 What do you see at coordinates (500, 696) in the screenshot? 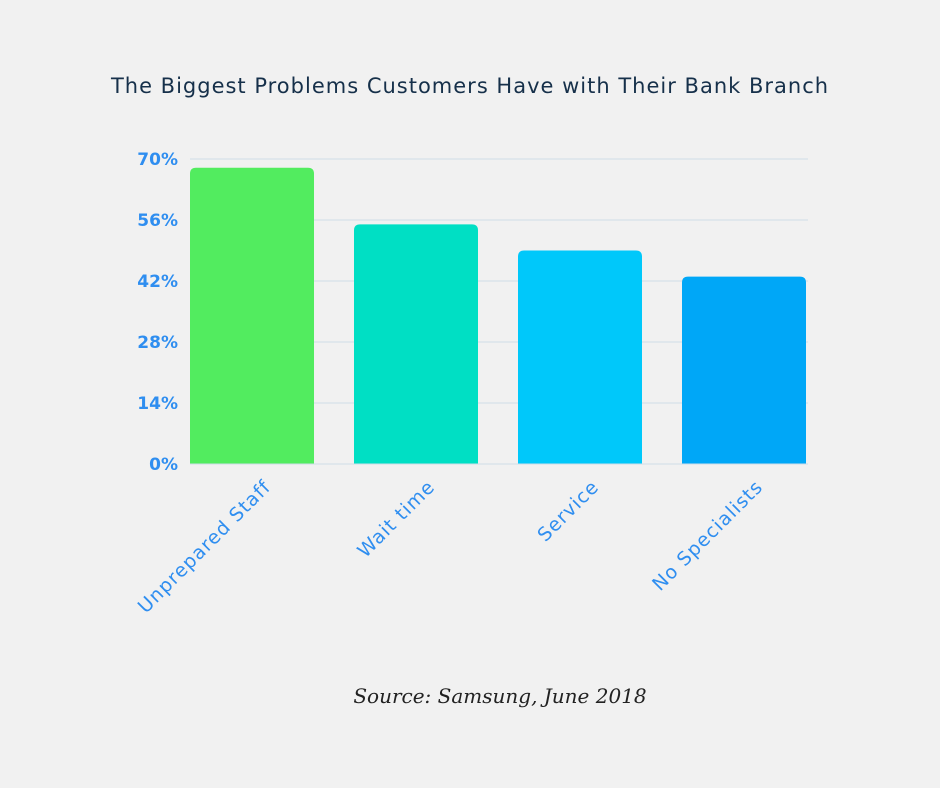
I see `source-note: Source: Samsung, June 2018` at bounding box center [500, 696].